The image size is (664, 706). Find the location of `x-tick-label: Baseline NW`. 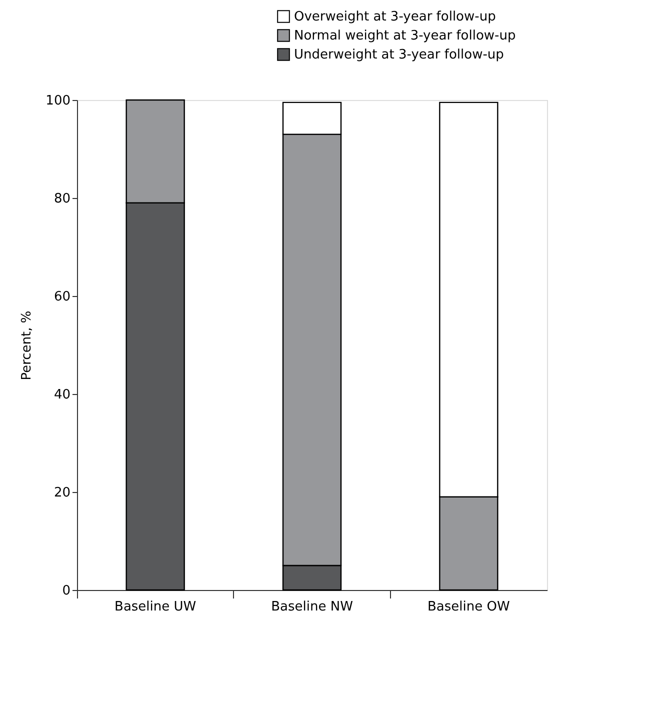

x-tick-label: Baseline NW is located at coordinates (312, 607).